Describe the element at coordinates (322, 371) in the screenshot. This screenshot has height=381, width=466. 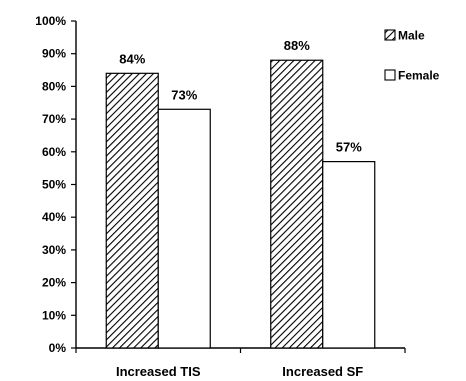
I see `x-category-label: Increased SF` at that location.